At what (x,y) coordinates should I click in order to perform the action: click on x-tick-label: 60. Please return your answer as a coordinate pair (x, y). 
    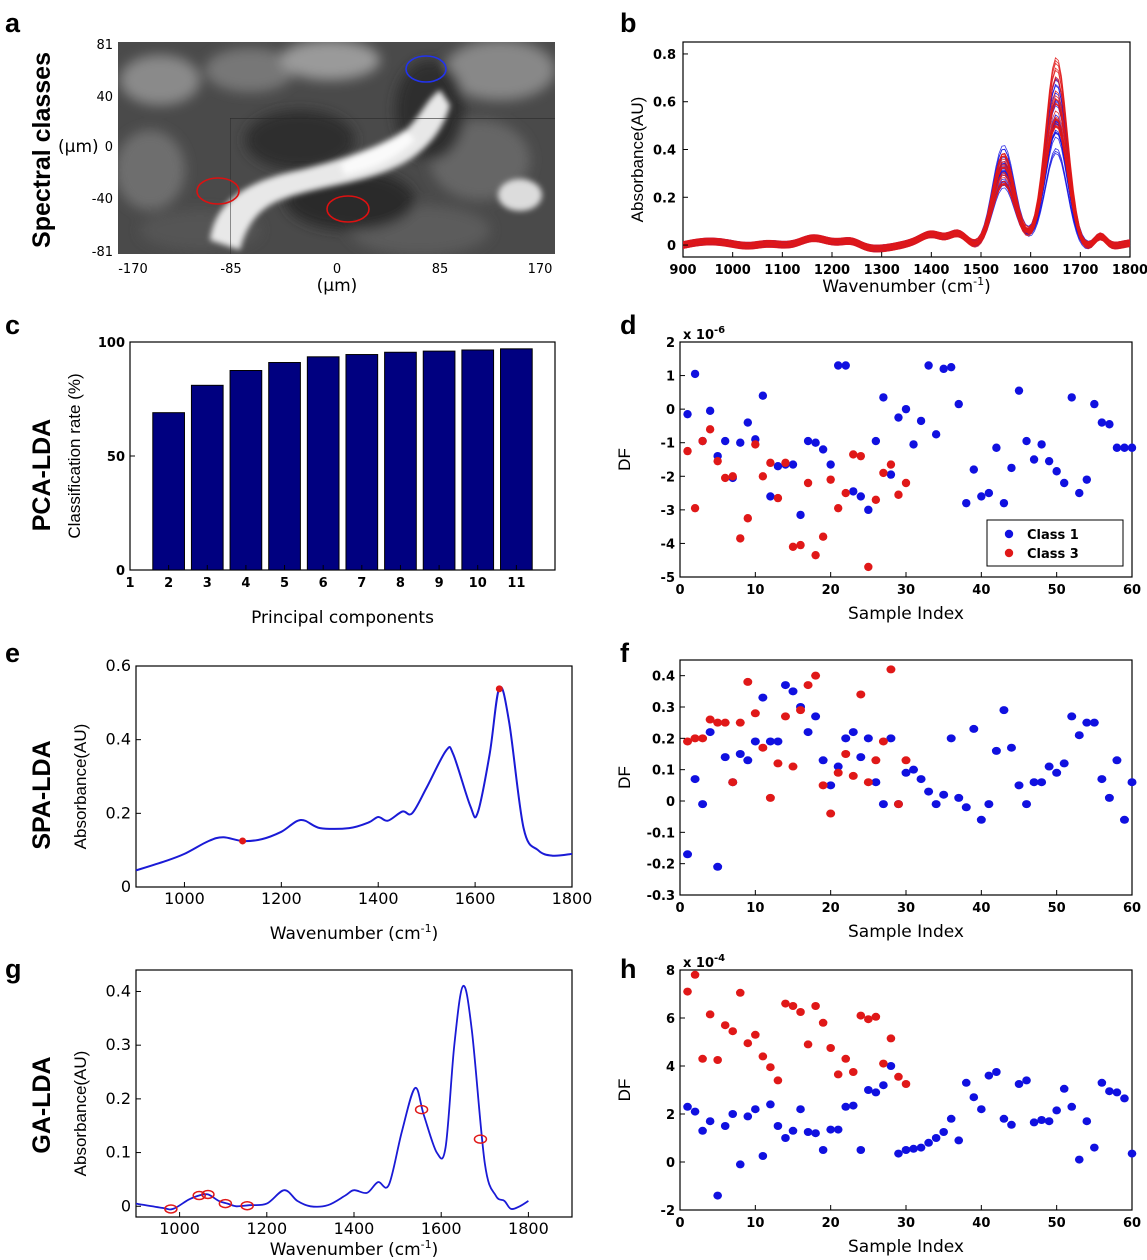
    Looking at the image, I should click on (1132, 590).